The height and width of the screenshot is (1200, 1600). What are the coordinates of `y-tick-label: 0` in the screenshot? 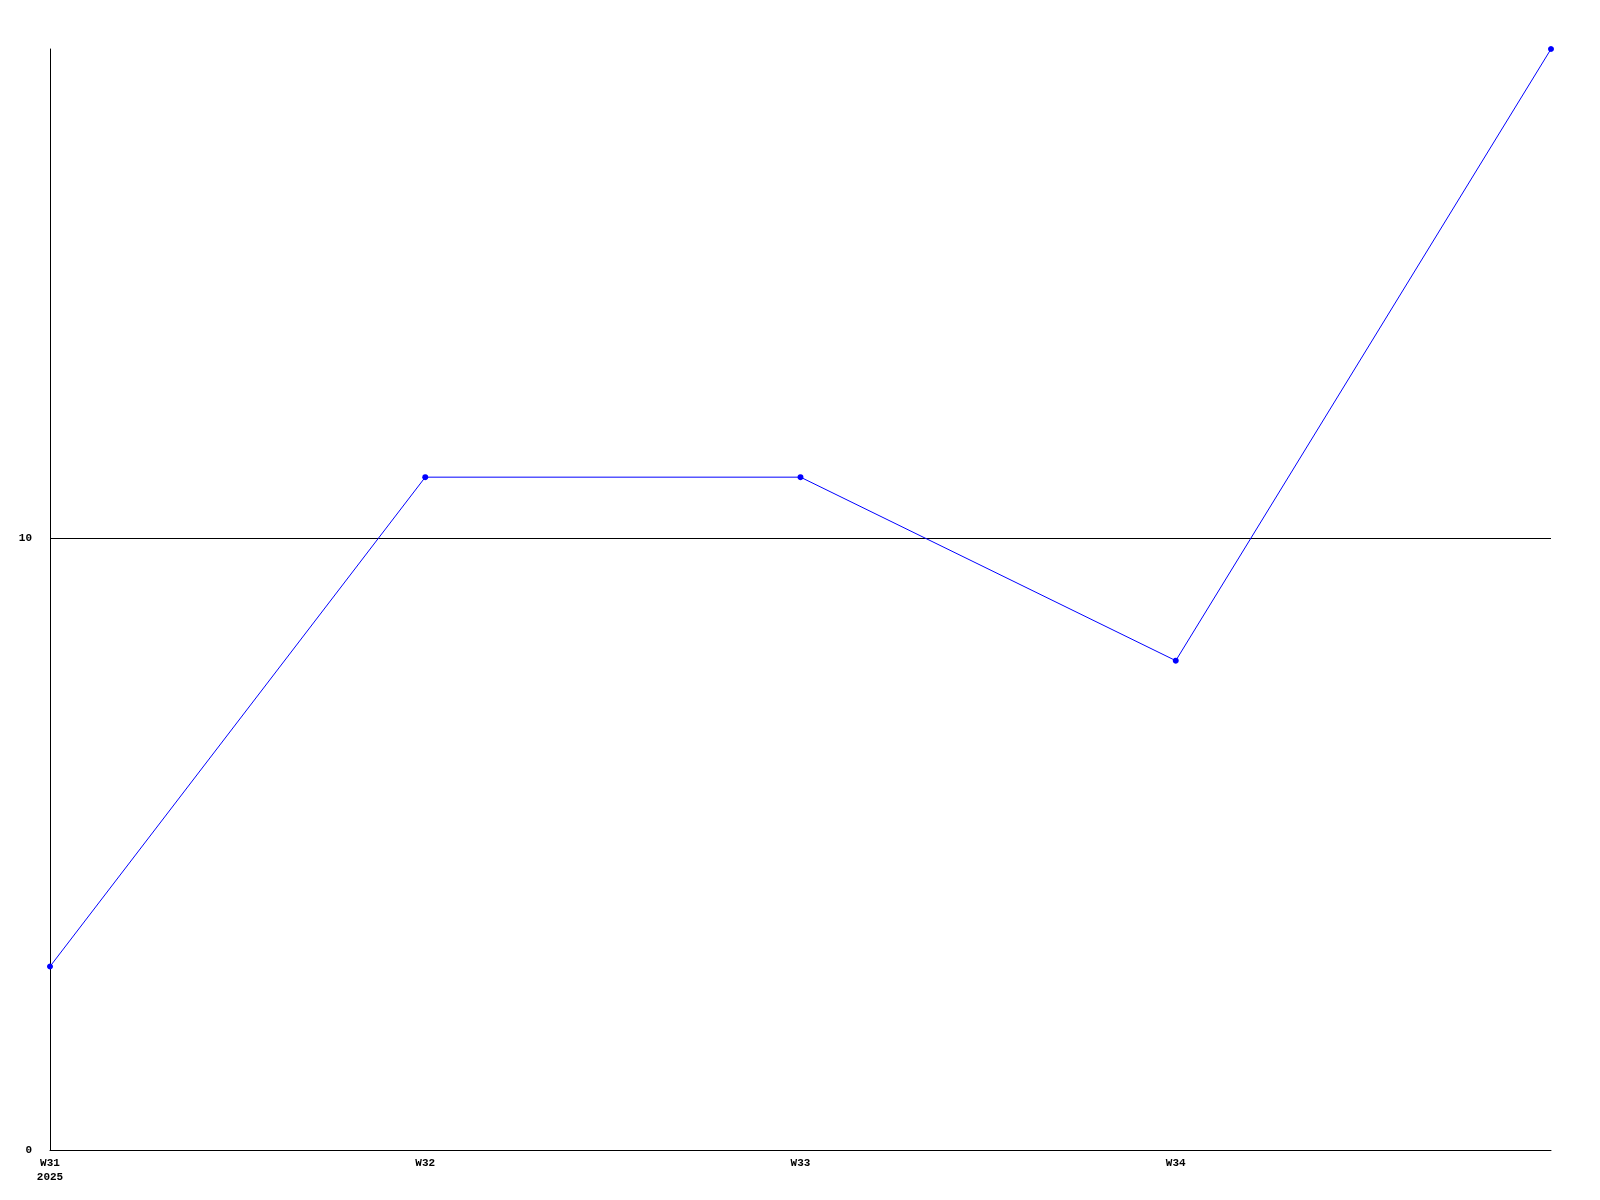 It's located at (28, 1150).